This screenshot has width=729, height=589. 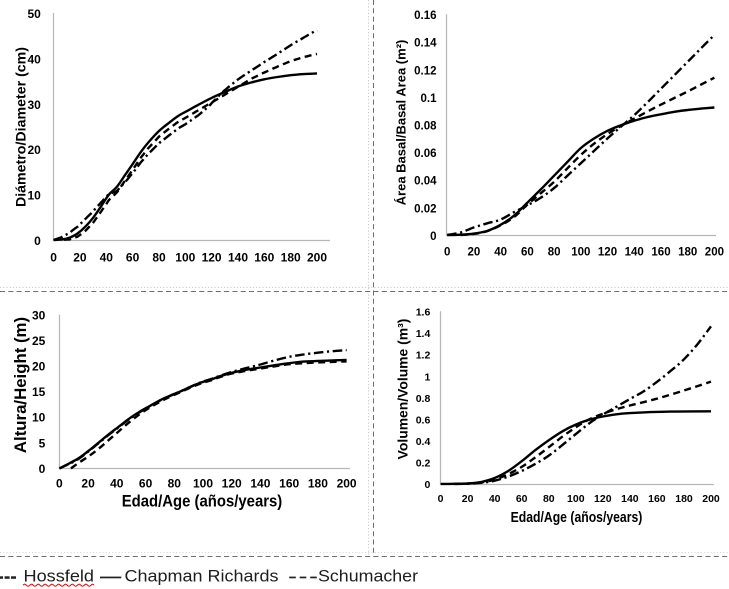 What do you see at coordinates (429, 99) in the screenshot?
I see `svg-text: 0.1` at bounding box center [429, 99].